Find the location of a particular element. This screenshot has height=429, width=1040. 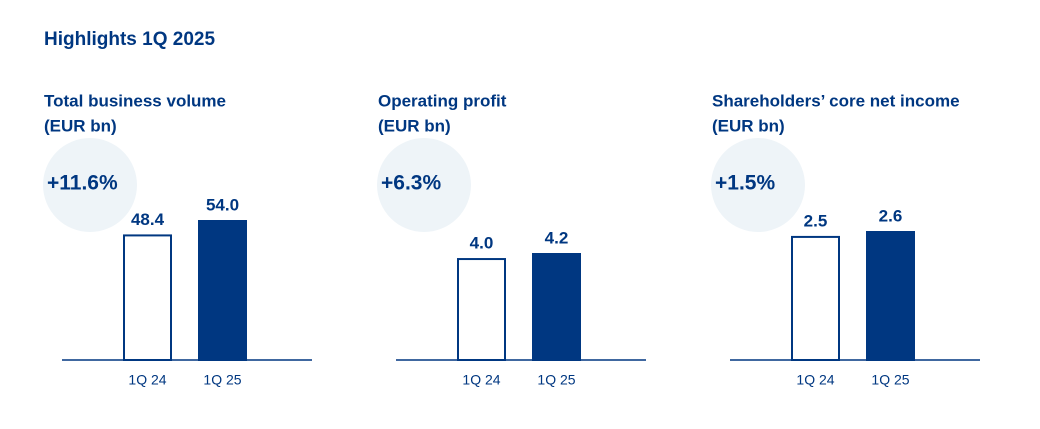

panel-title: Total business volume is located at coordinates (135, 100).